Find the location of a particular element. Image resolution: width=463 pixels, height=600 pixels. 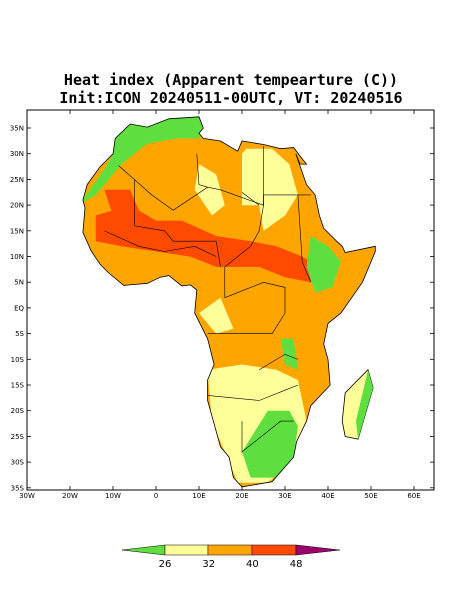

lat-label: 35S is located at coordinates (18, 488).